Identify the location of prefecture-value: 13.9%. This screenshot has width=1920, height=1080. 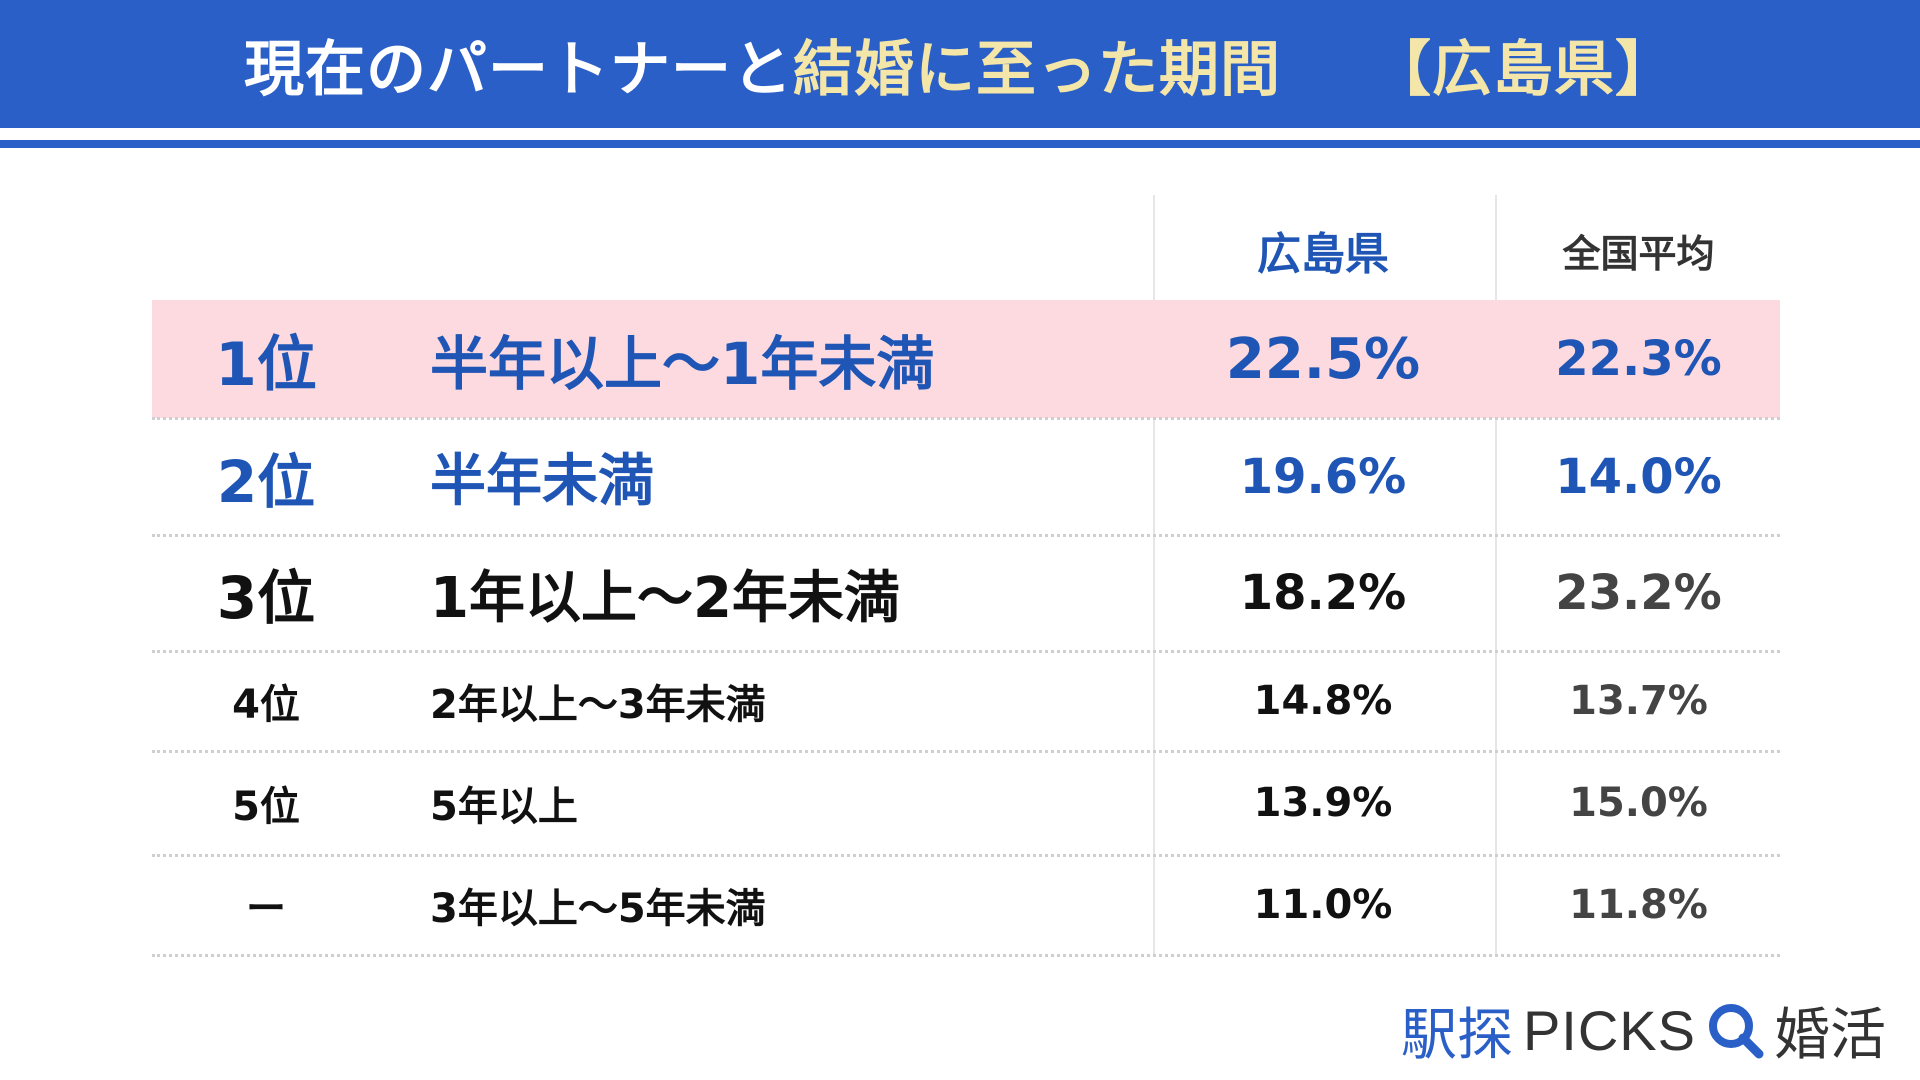
(1323, 803).